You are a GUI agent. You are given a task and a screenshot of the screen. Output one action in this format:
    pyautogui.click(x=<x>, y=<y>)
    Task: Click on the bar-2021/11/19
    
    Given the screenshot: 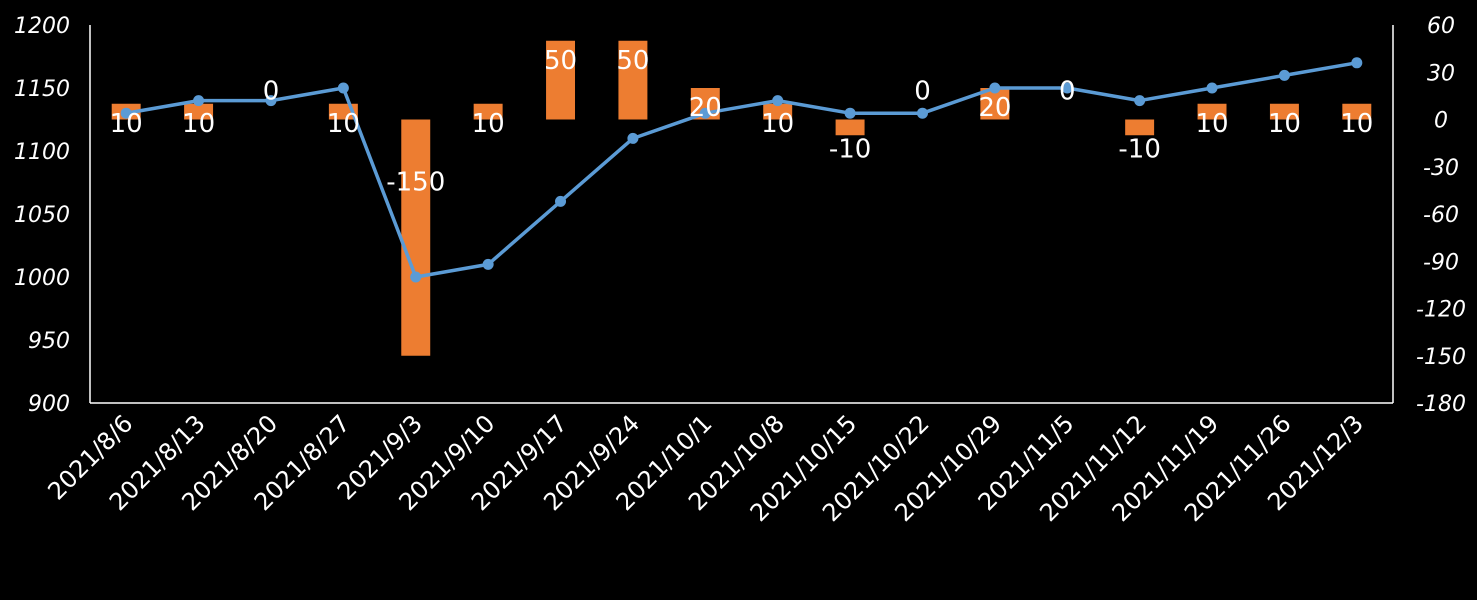 What is the action you would take?
    pyautogui.click(x=1212, y=111)
    